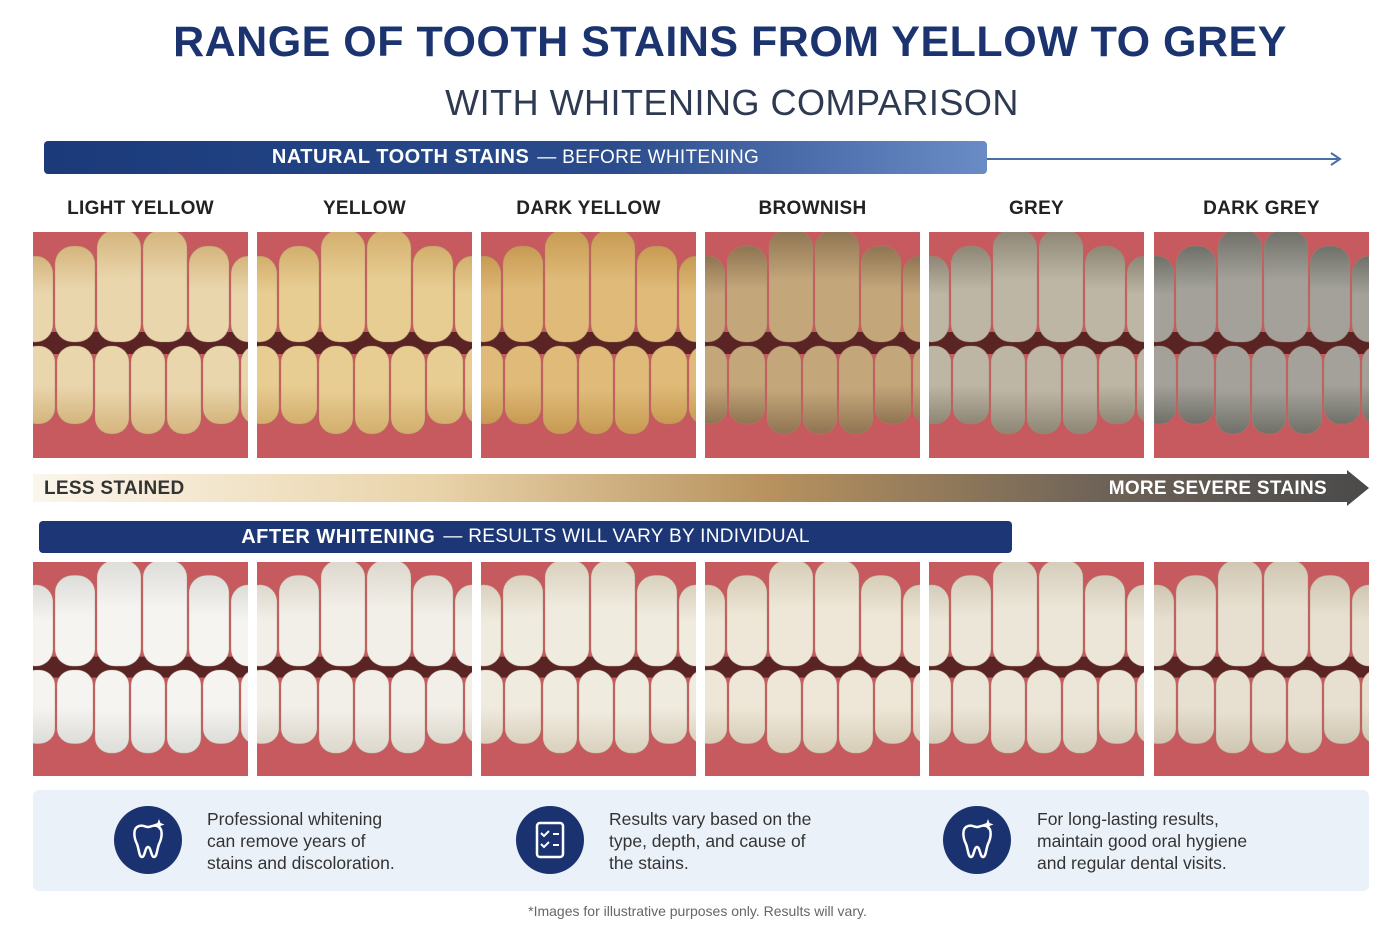  What do you see at coordinates (515, 157) in the screenshot?
I see `before-banner: NATURAL TOOTH STAINS — BEFORE WHITENING` at bounding box center [515, 157].